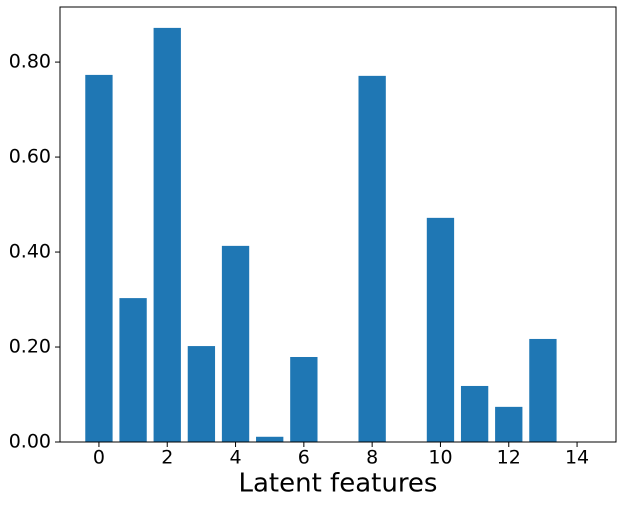  I want to click on x-tick-label: 2, so click(167, 458).